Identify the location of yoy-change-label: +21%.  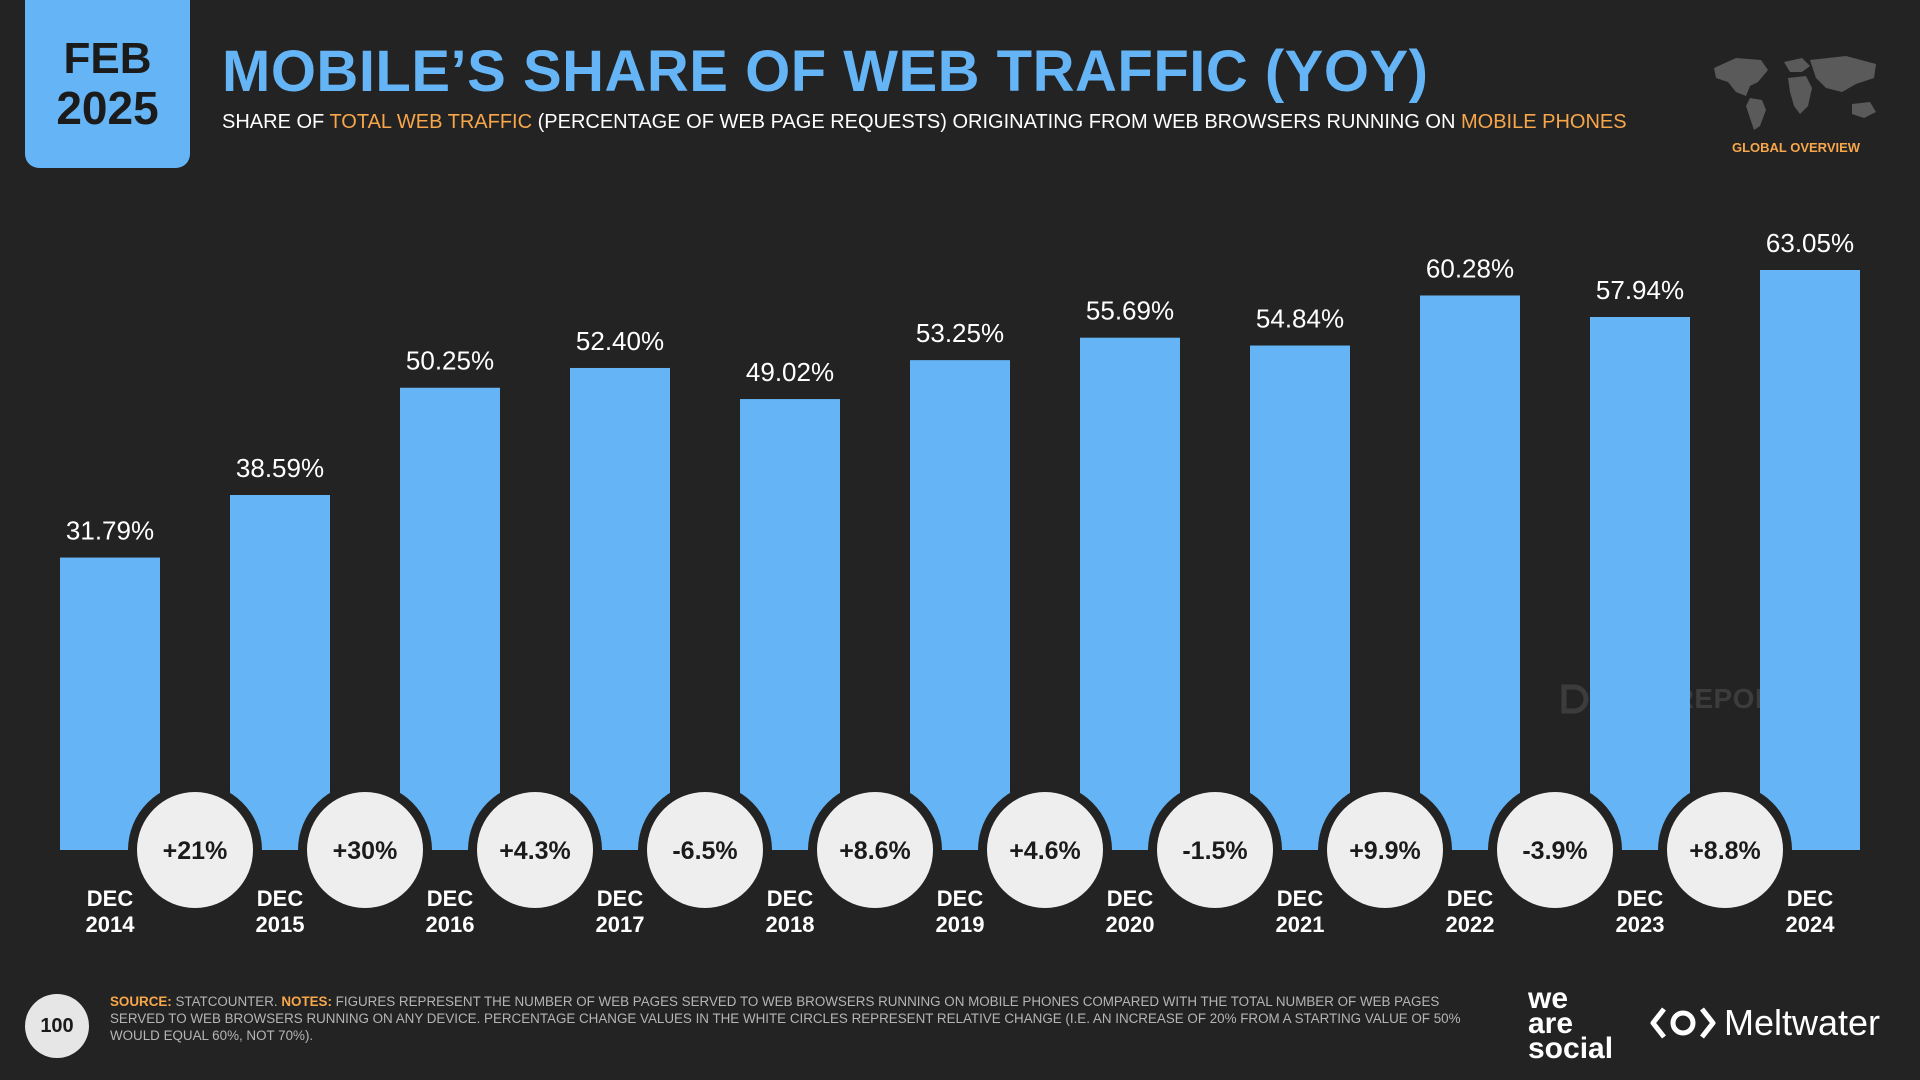
(195, 851).